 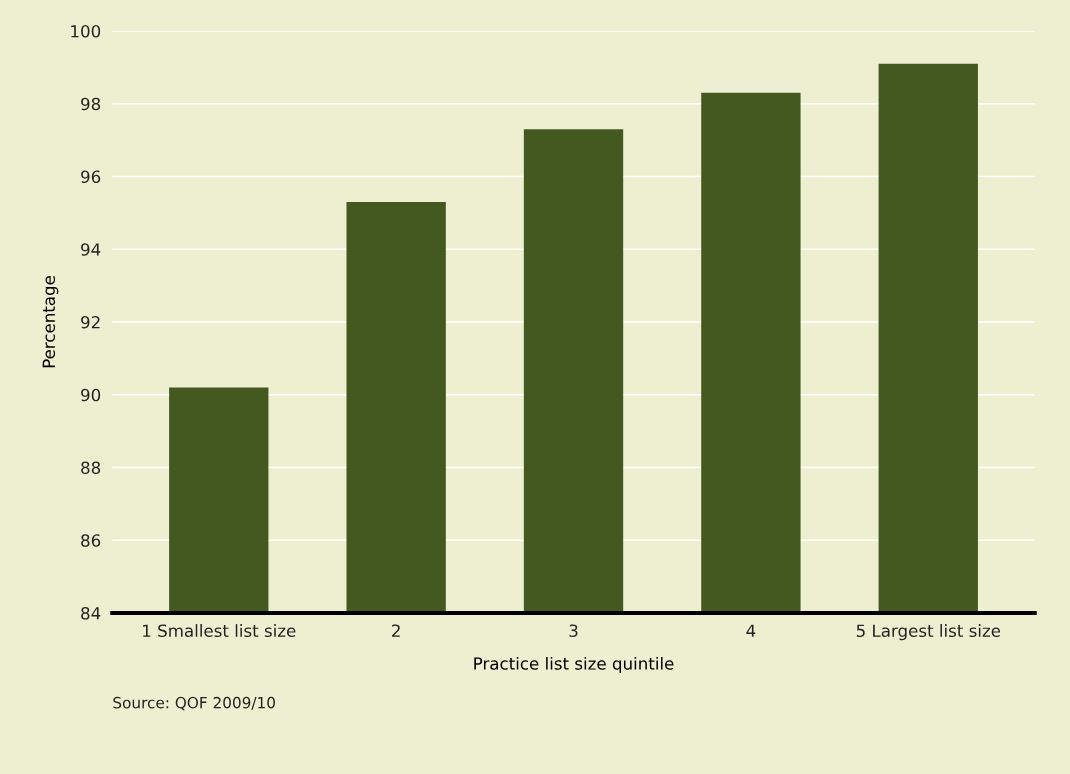 I want to click on x-tick-label: 5 Largest list size, so click(x=928, y=632).